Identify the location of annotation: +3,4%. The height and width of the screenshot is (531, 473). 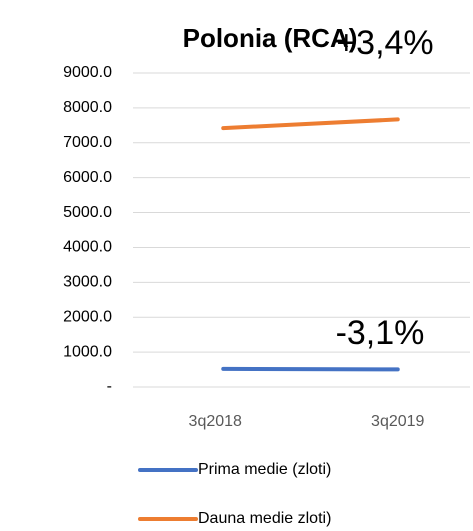
(384, 43).